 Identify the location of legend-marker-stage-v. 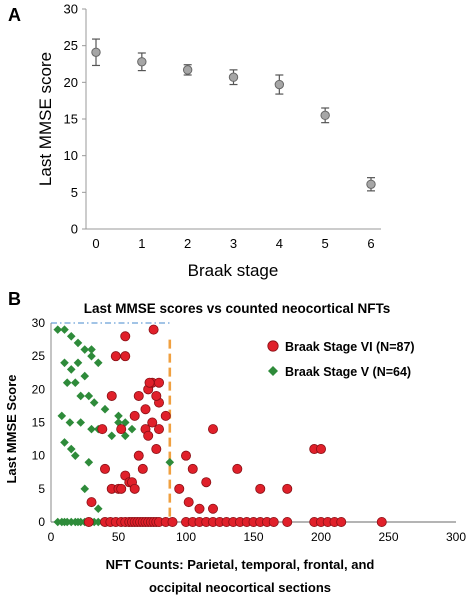
(273, 371).